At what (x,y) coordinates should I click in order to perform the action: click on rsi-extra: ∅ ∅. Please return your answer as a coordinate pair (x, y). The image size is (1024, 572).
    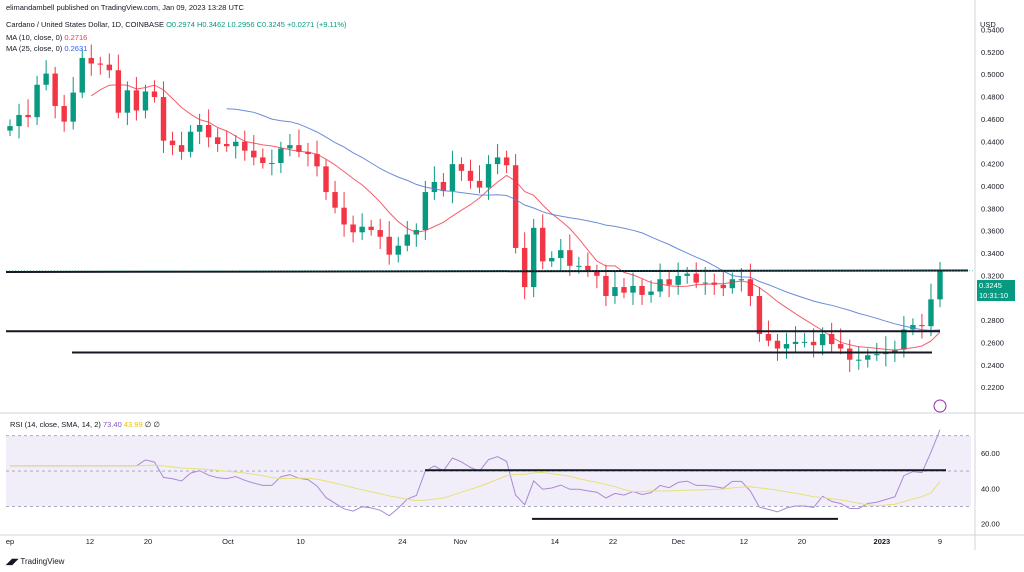
    Looking at the image, I should click on (152, 424).